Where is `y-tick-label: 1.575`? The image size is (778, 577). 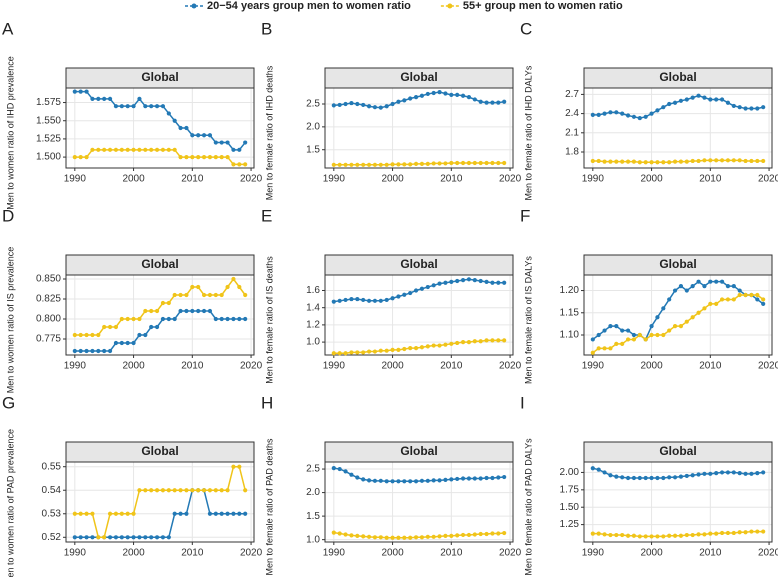
y-tick-label: 1.575 is located at coordinates (48, 102).